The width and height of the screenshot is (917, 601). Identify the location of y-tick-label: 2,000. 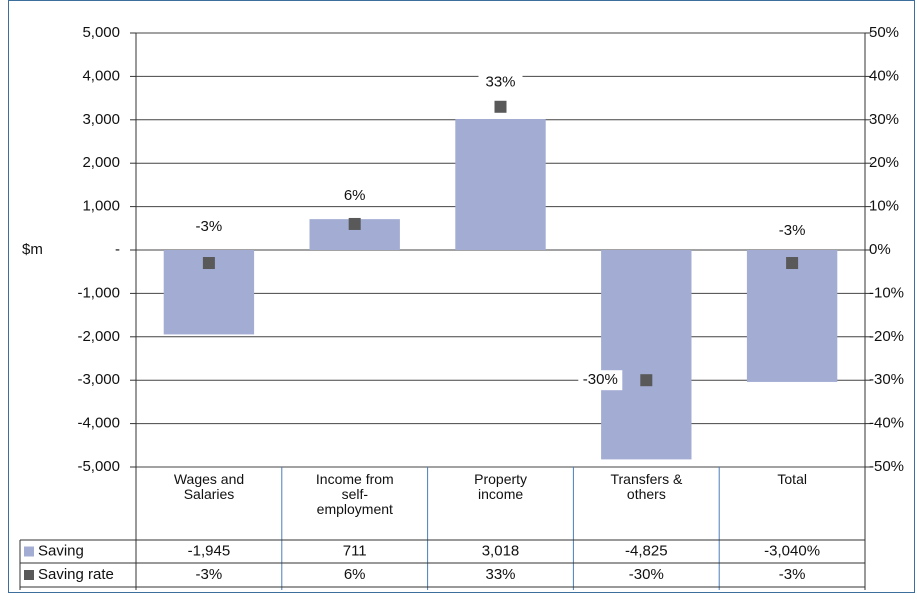
(101, 162).